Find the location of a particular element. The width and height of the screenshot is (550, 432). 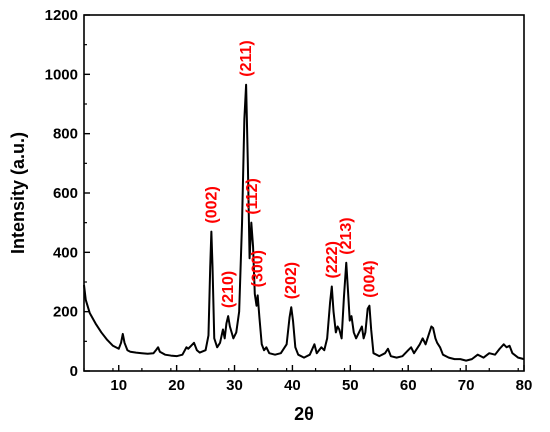

peak-label: (213) is located at coordinates (346, 235).